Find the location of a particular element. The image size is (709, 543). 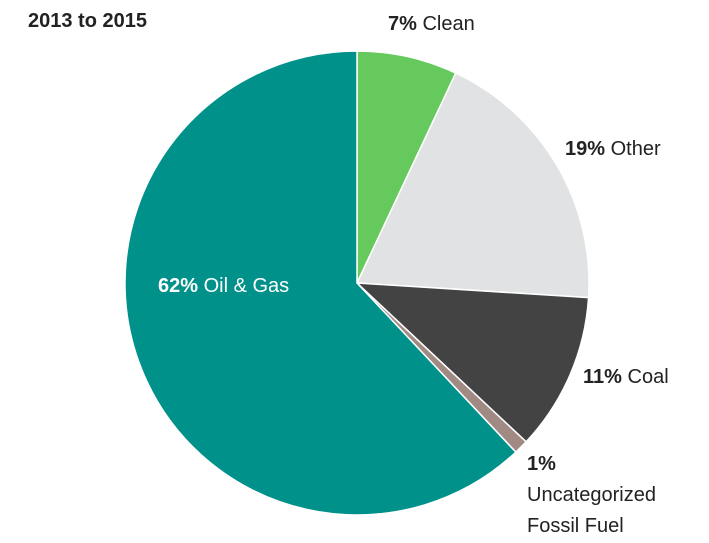

slice-label: 7% Clean is located at coordinates (431, 24).